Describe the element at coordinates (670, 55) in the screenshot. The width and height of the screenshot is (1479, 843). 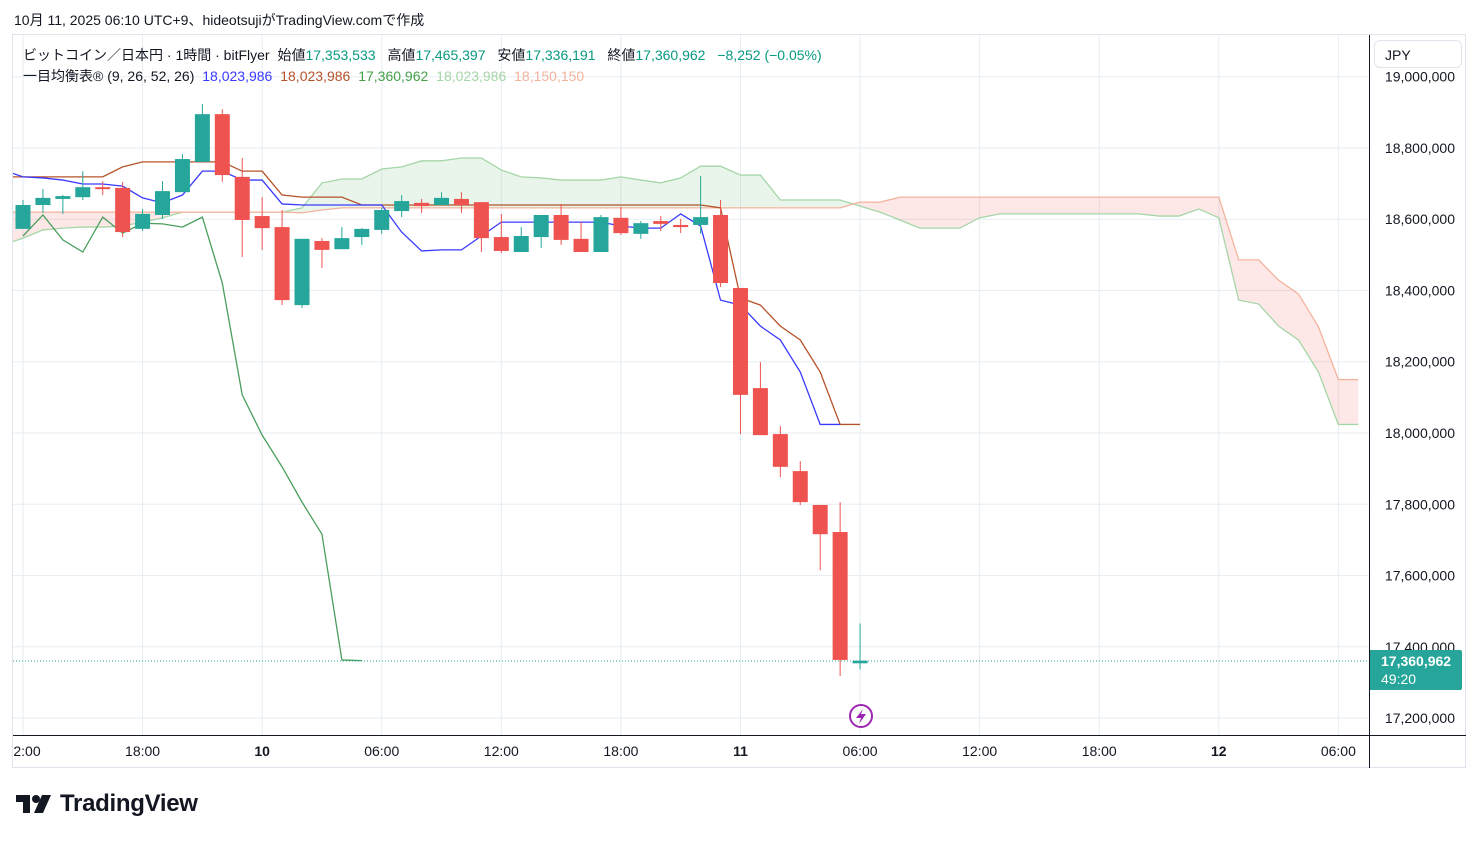
I see `close-value: 17,360,962` at that location.